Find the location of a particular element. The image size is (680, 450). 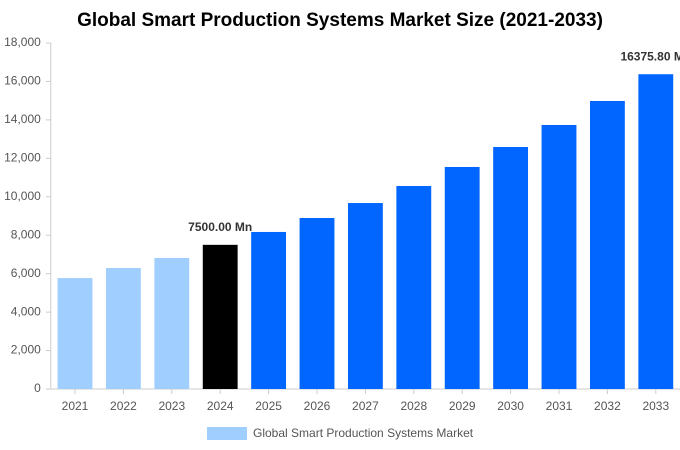

y-tick-label: 10,000 is located at coordinates (22, 196).